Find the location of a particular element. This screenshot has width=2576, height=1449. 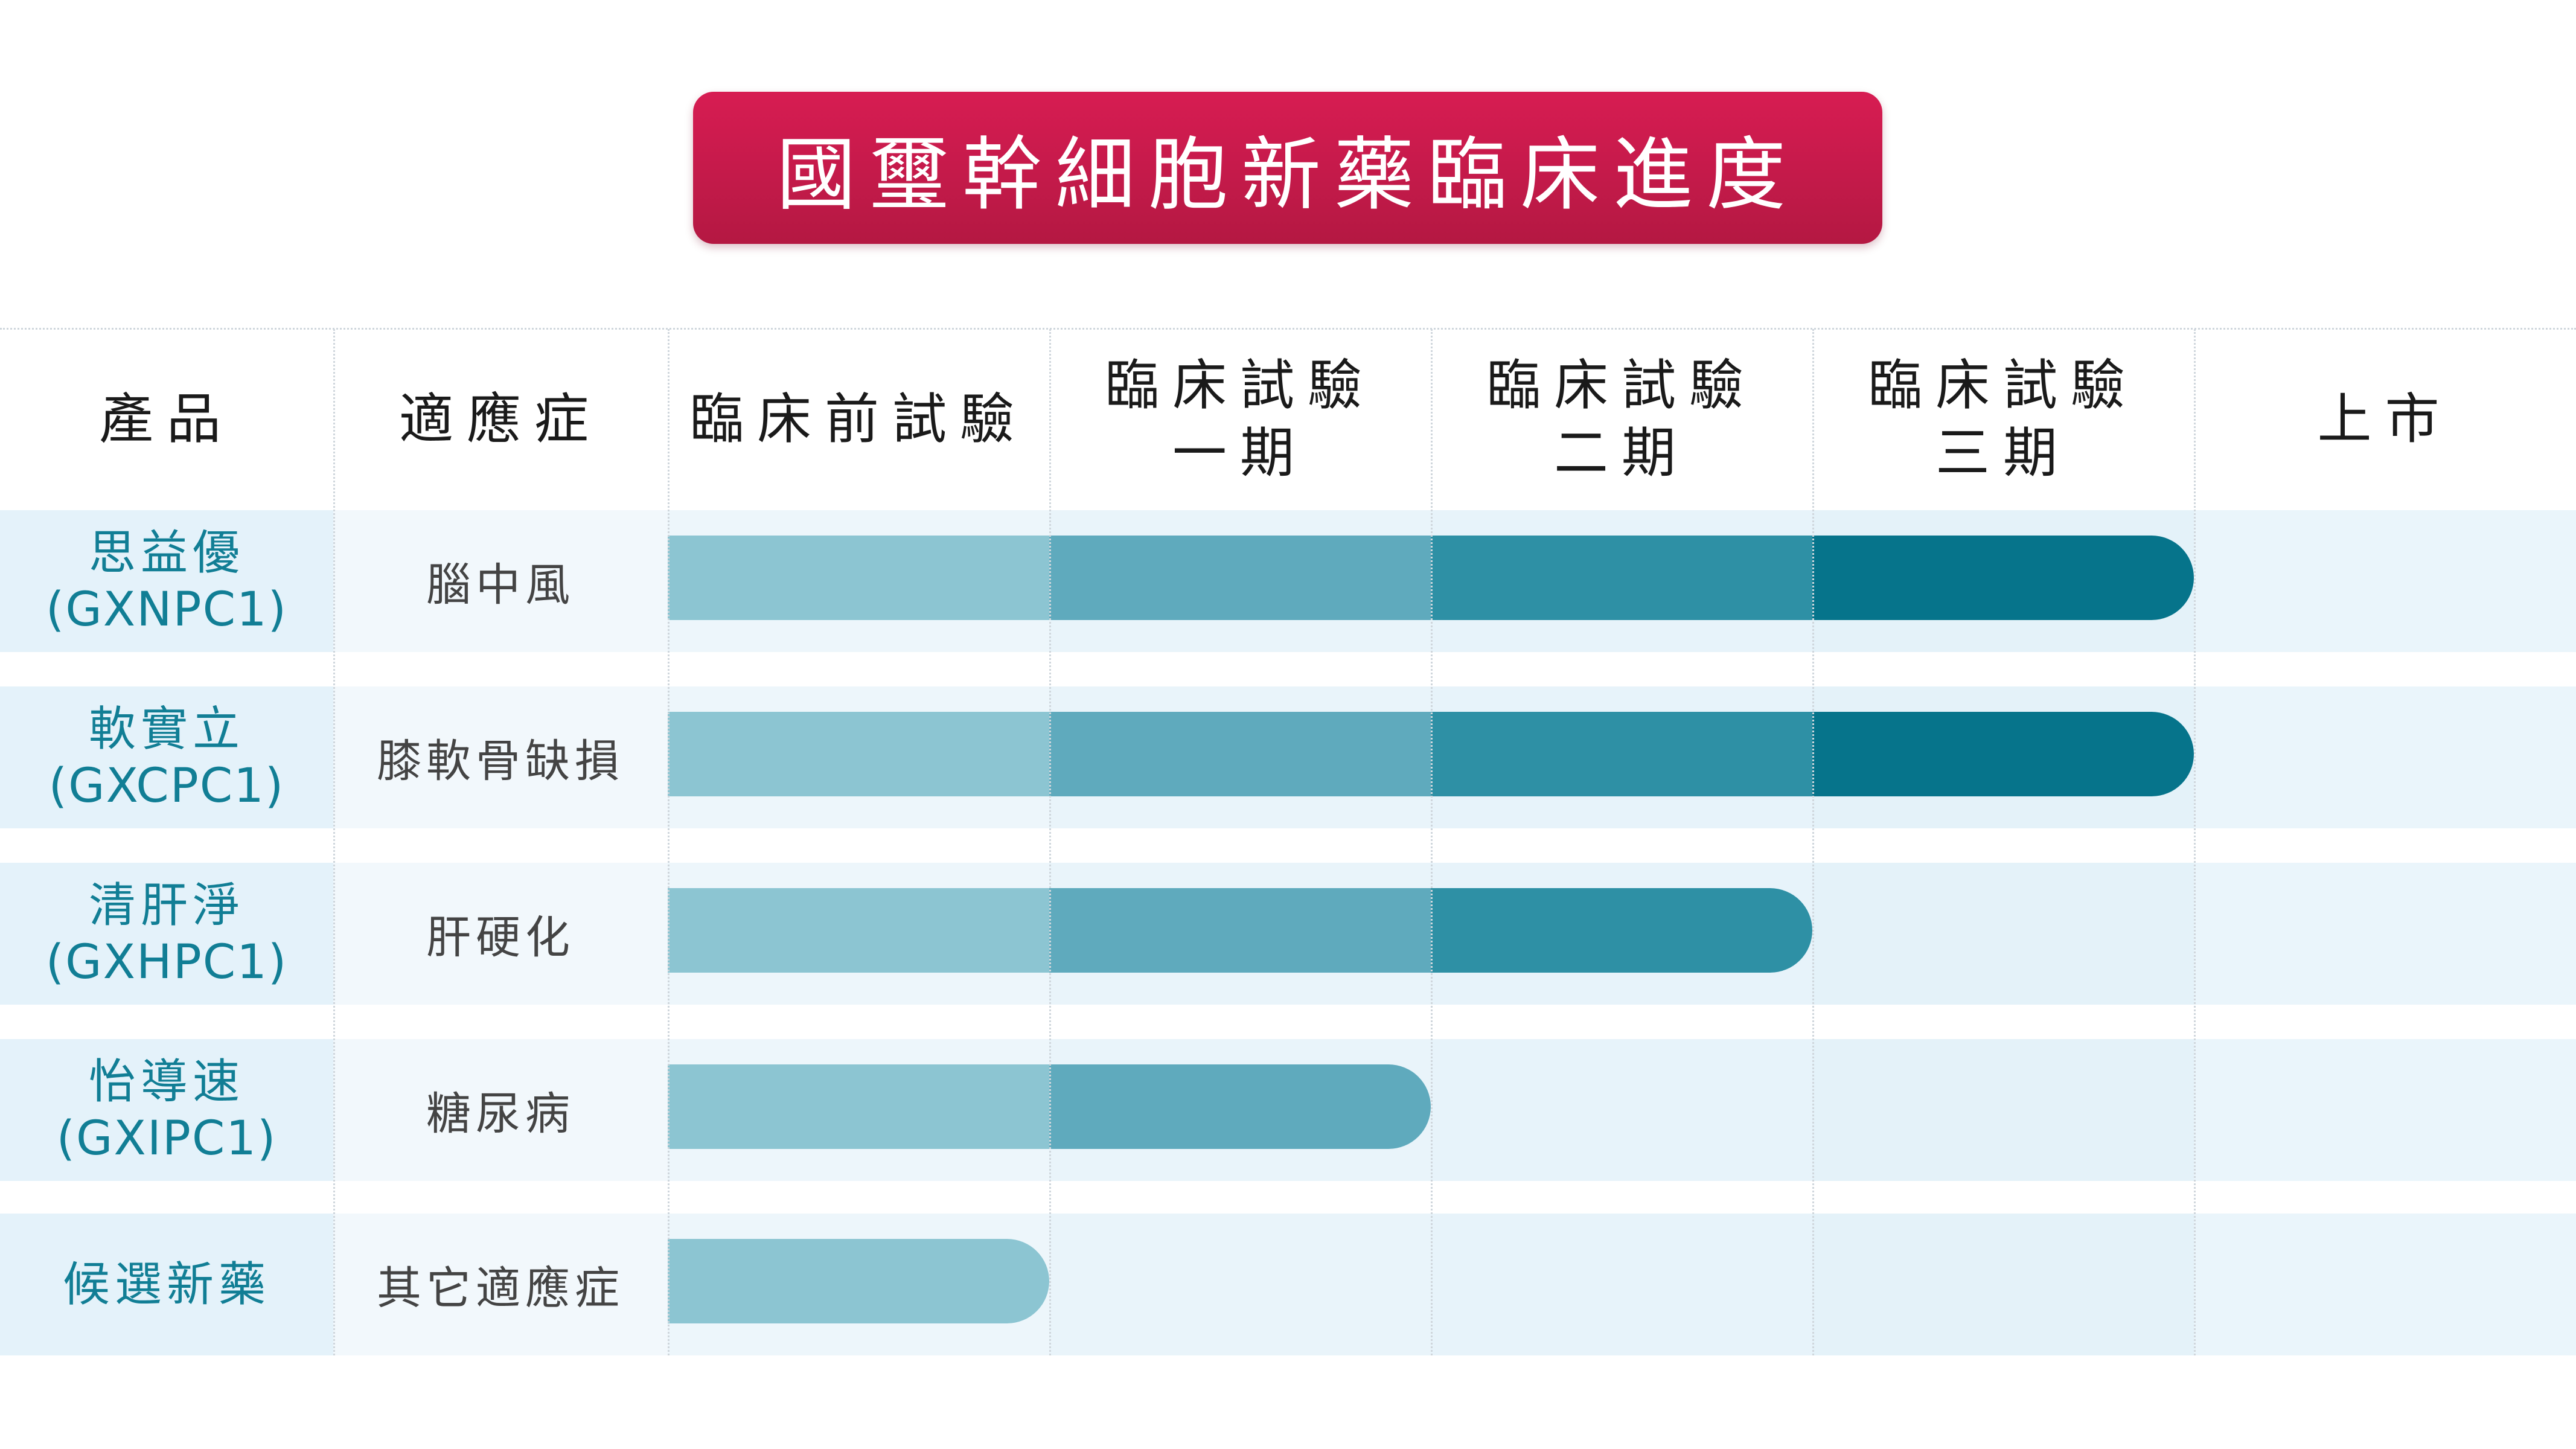

product-cell: 怡導速 (GXIPC1) is located at coordinates (166, 1110).